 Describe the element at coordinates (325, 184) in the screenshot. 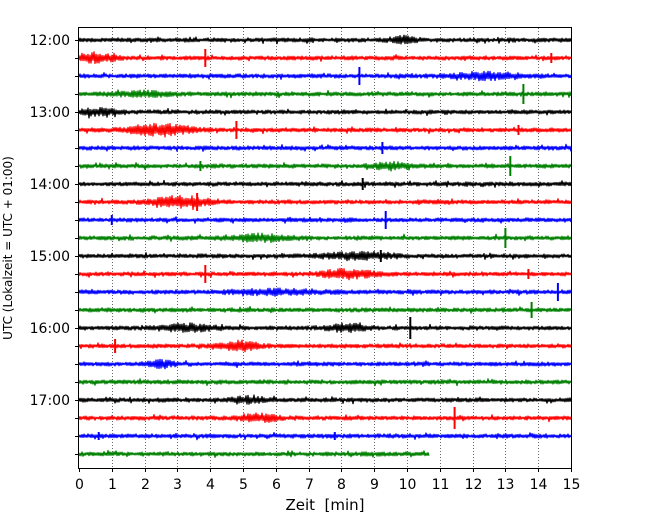

I see `trace-14:00` at that location.